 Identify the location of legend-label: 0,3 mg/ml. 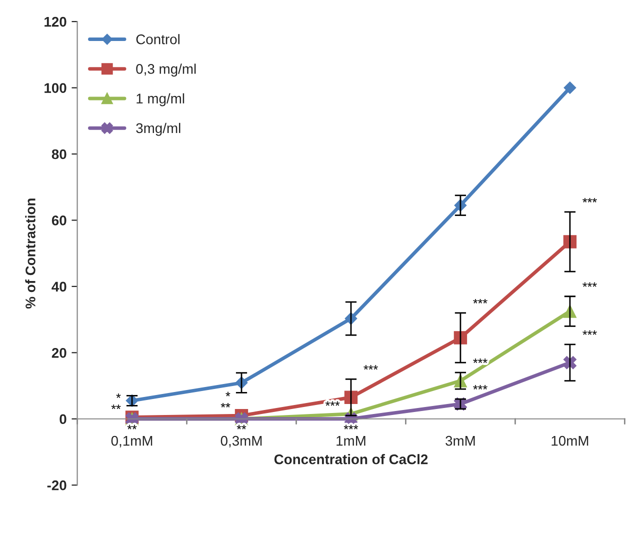
(166, 70).